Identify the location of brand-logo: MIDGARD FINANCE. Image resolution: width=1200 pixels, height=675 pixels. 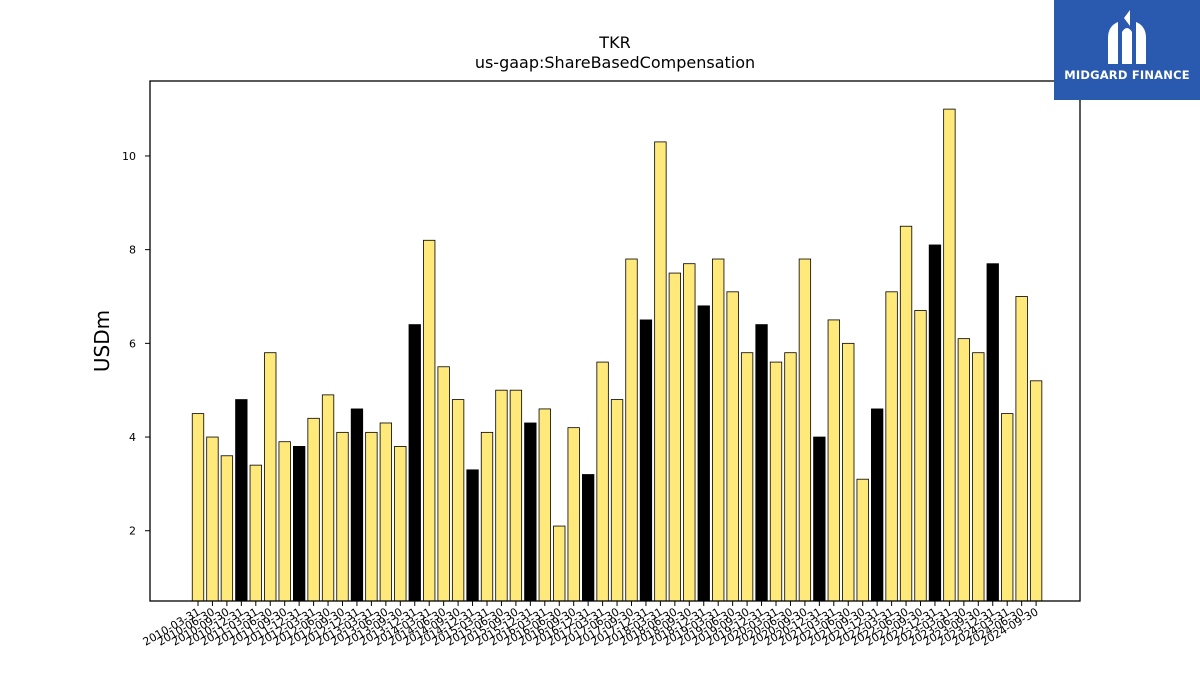
(1127, 50).